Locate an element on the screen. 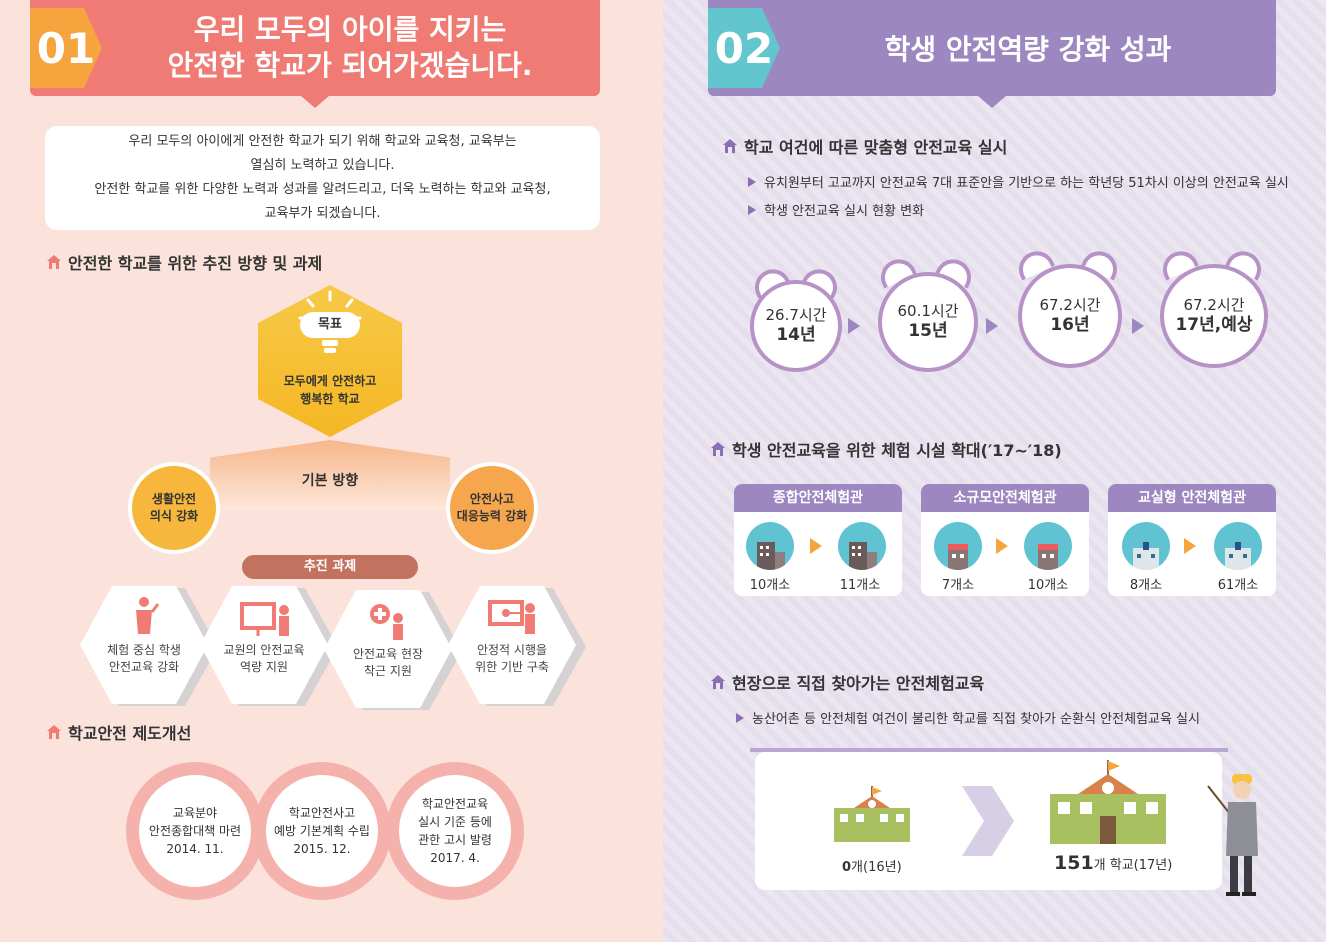 The width and height of the screenshot is (1326, 942). tasks-label: 추진 과제 is located at coordinates (330, 567).